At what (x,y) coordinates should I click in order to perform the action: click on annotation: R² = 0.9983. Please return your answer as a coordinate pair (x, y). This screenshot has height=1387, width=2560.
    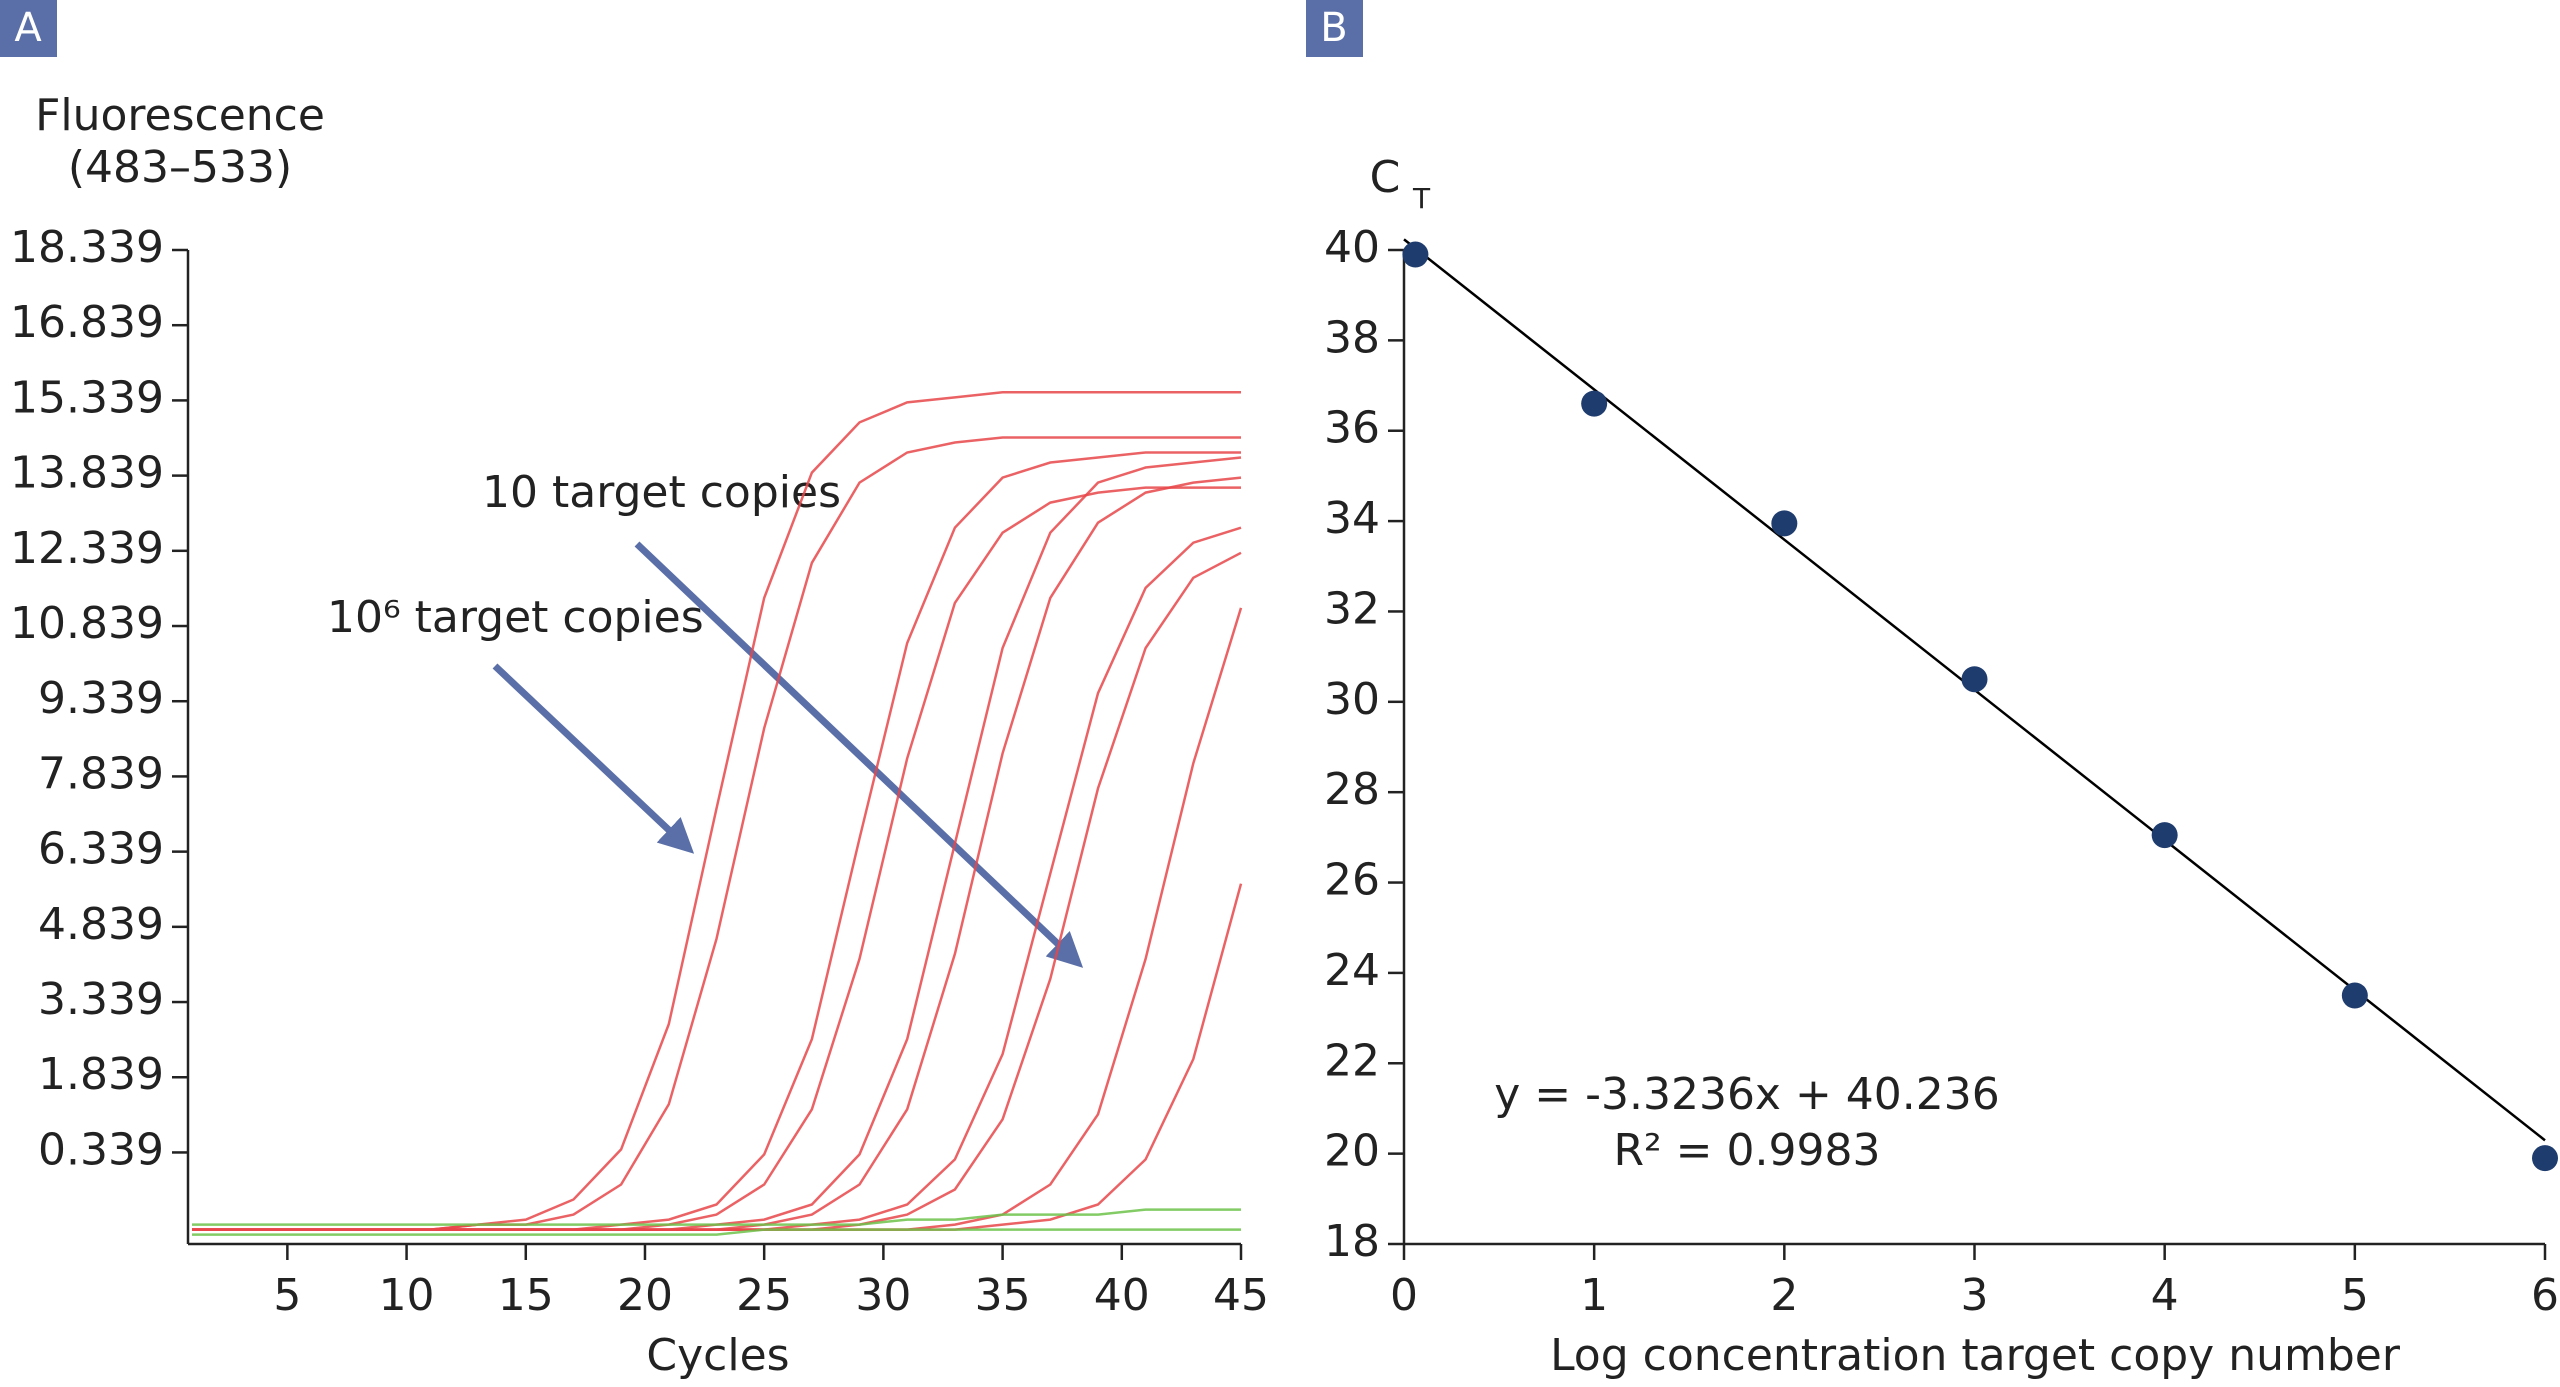
    Looking at the image, I should click on (1746, 1150).